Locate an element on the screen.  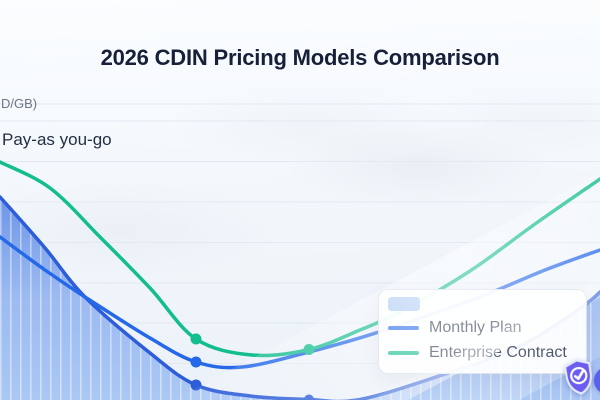
area-swatch-icon is located at coordinates (404, 304).